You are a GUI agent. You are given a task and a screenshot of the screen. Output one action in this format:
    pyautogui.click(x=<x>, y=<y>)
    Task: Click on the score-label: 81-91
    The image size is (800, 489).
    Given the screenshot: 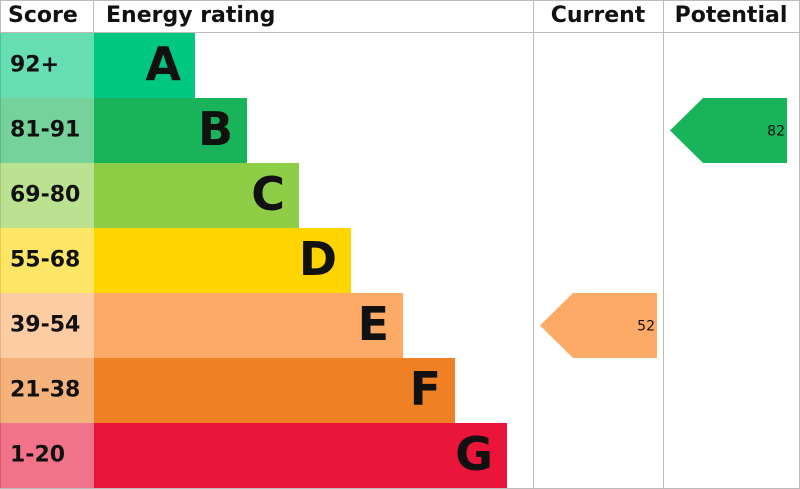 What is the action you would take?
    pyautogui.click(x=45, y=130)
    